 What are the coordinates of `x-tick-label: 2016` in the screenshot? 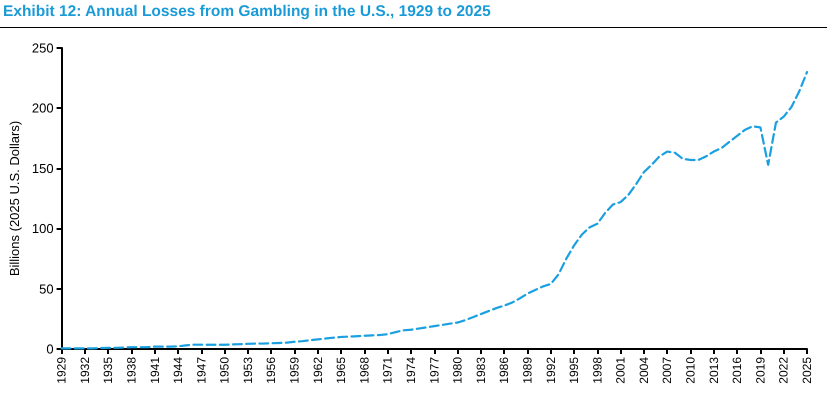 It's located at (737, 370).